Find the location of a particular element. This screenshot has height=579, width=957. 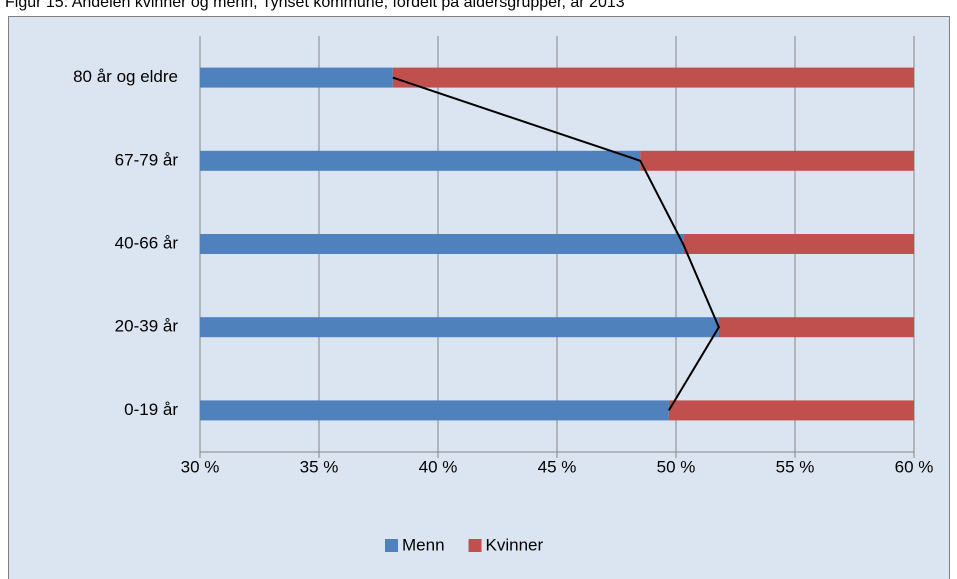

y-tick-label: 0-19 år is located at coordinates (151, 409).